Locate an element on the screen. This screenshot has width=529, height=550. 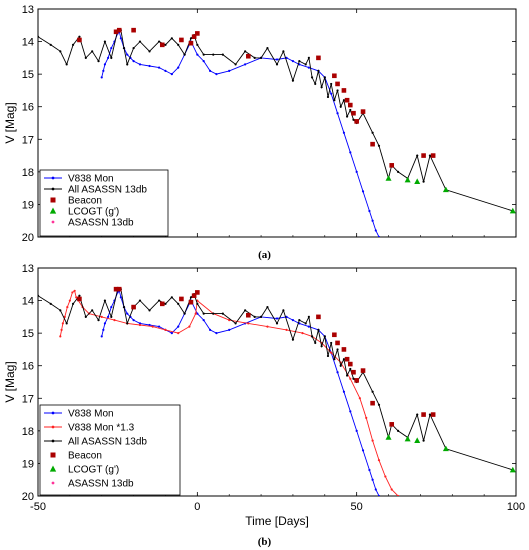
x-axis-label: Time [Days] is located at coordinates (277, 521).